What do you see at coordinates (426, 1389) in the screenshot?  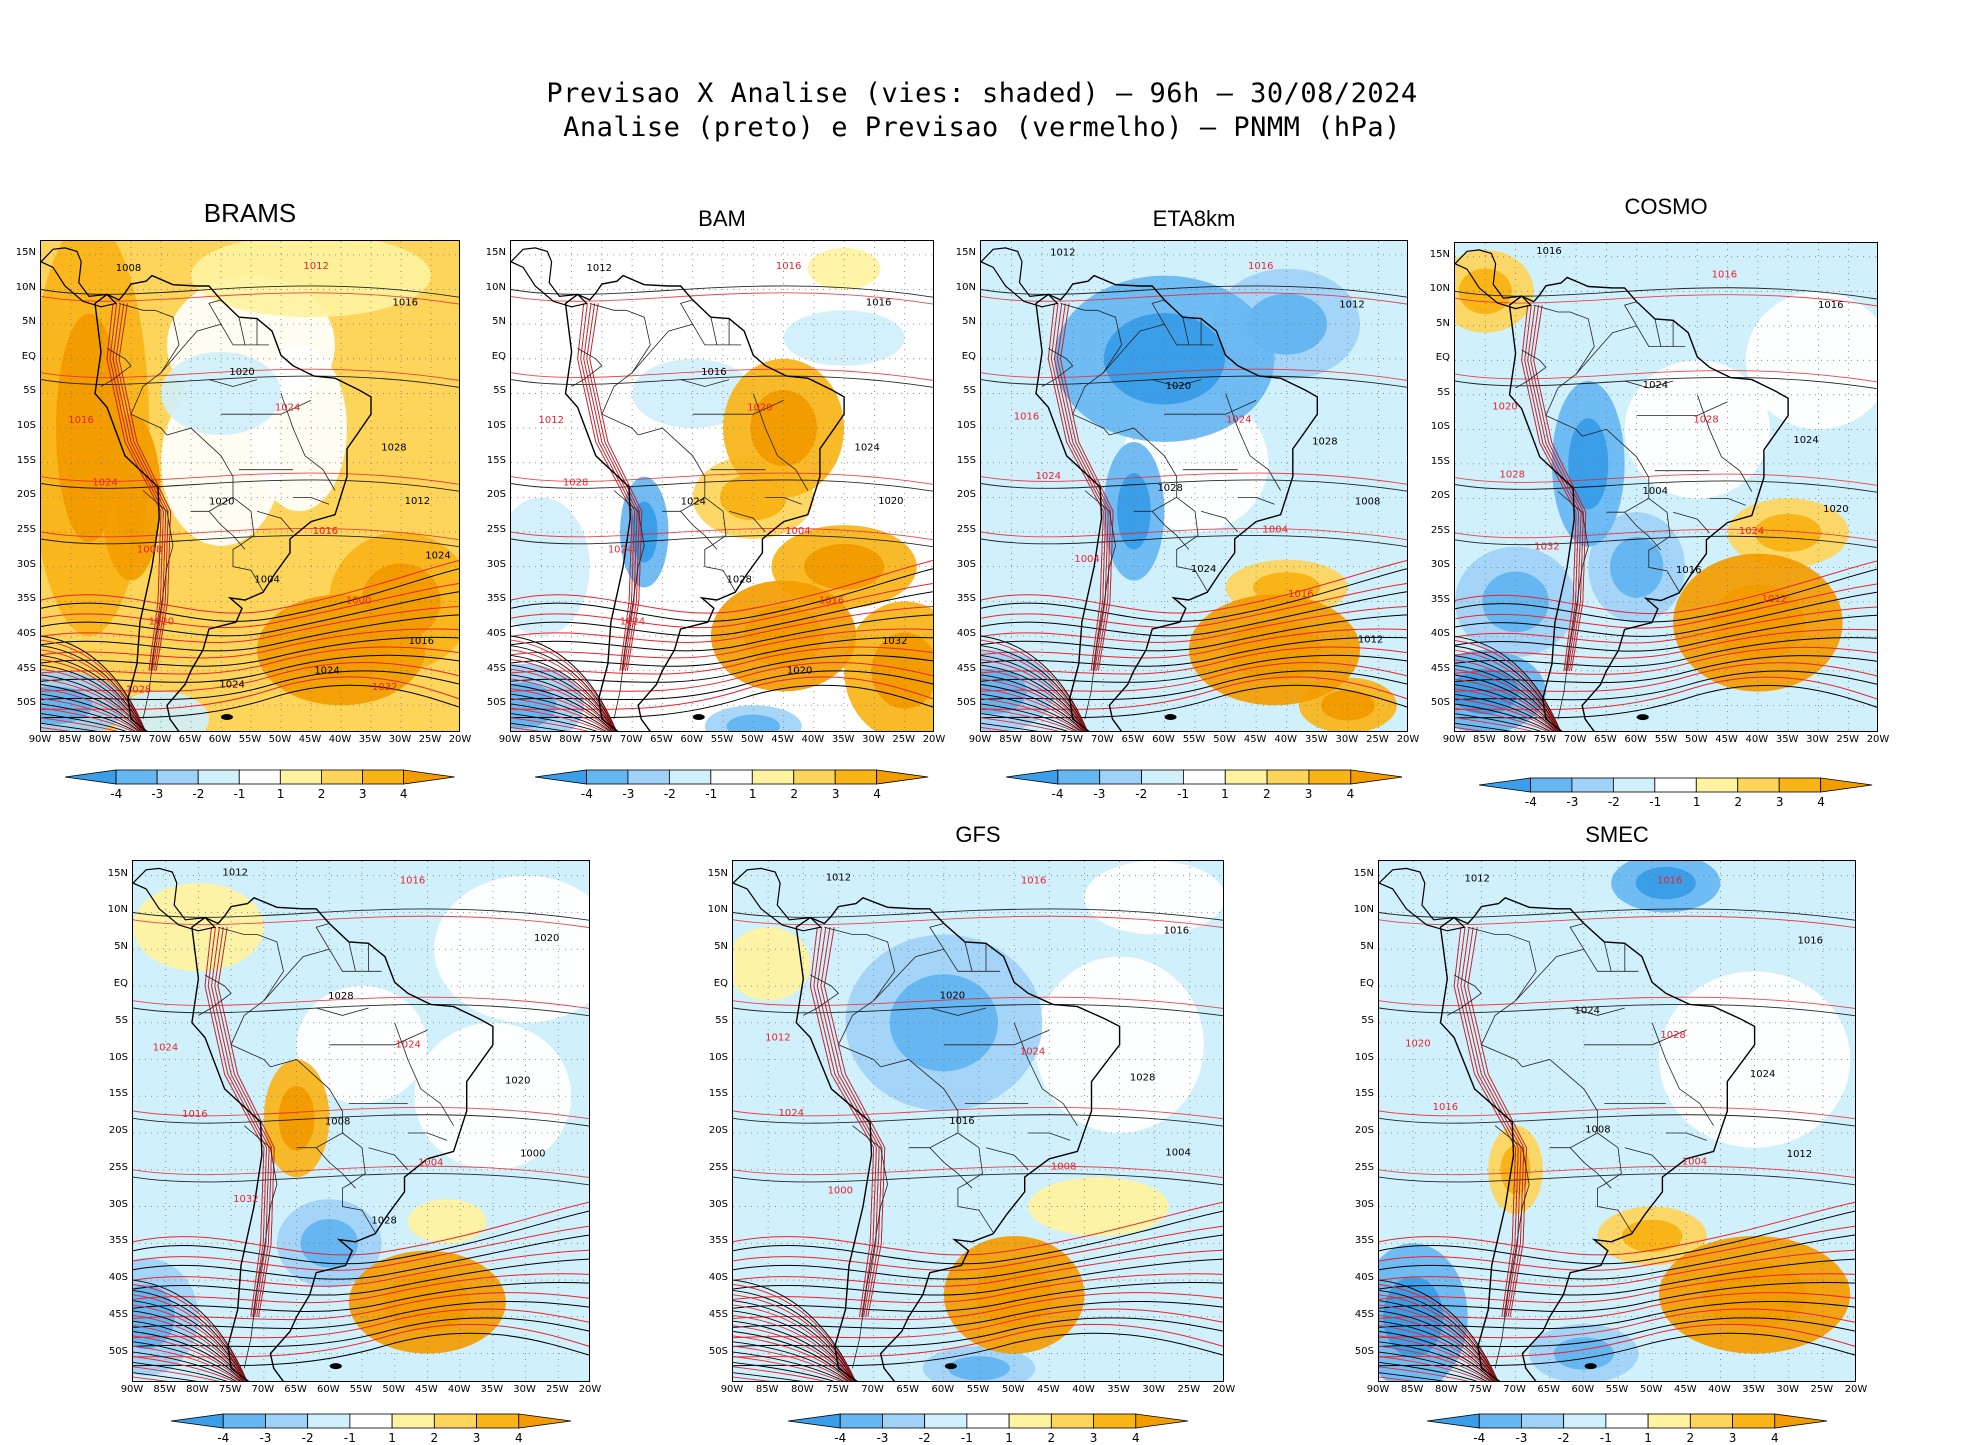 I see `lon-tick-label: 45W` at bounding box center [426, 1389].